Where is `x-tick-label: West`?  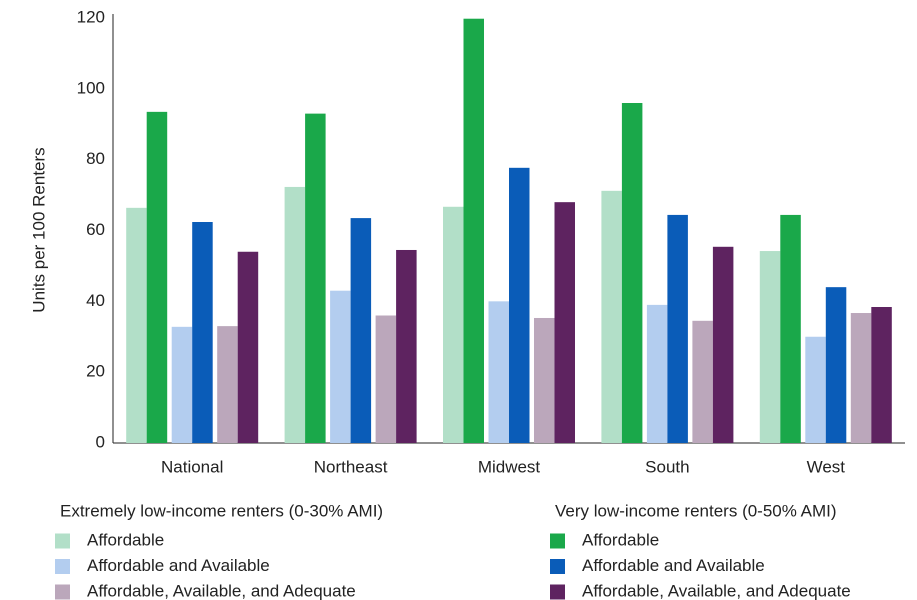
x-tick-label: West is located at coordinates (826, 466).